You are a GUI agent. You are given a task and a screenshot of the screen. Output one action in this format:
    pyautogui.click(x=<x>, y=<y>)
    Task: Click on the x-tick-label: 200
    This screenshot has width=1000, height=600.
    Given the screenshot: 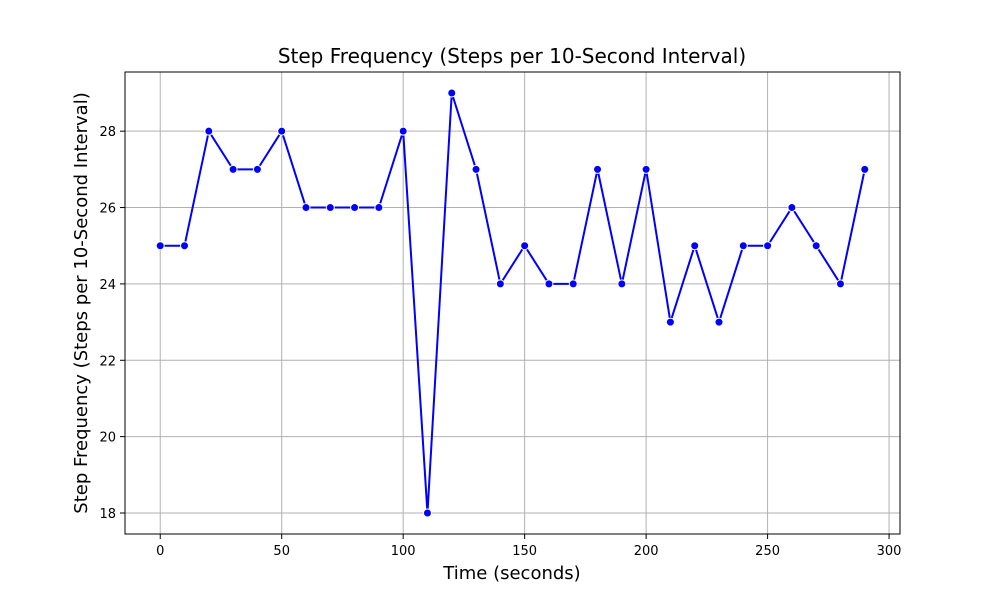 What is the action you would take?
    pyautogui.click(x=646, y=551)
    